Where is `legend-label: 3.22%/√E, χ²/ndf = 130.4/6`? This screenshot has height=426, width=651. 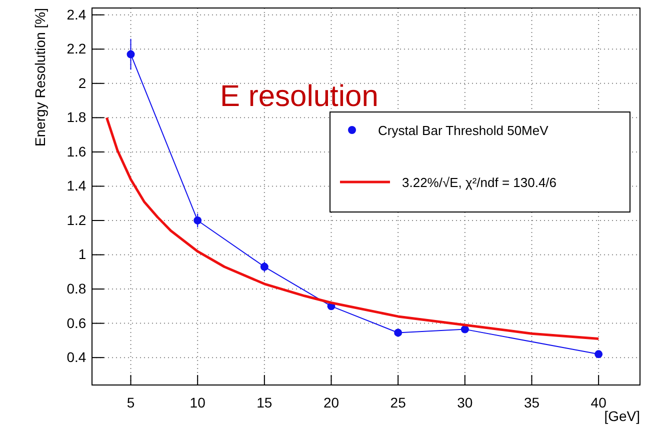
legend-label: 3.22%/√E, χ²/ndf = 130.4/6 is located at coordinates (479, 182).